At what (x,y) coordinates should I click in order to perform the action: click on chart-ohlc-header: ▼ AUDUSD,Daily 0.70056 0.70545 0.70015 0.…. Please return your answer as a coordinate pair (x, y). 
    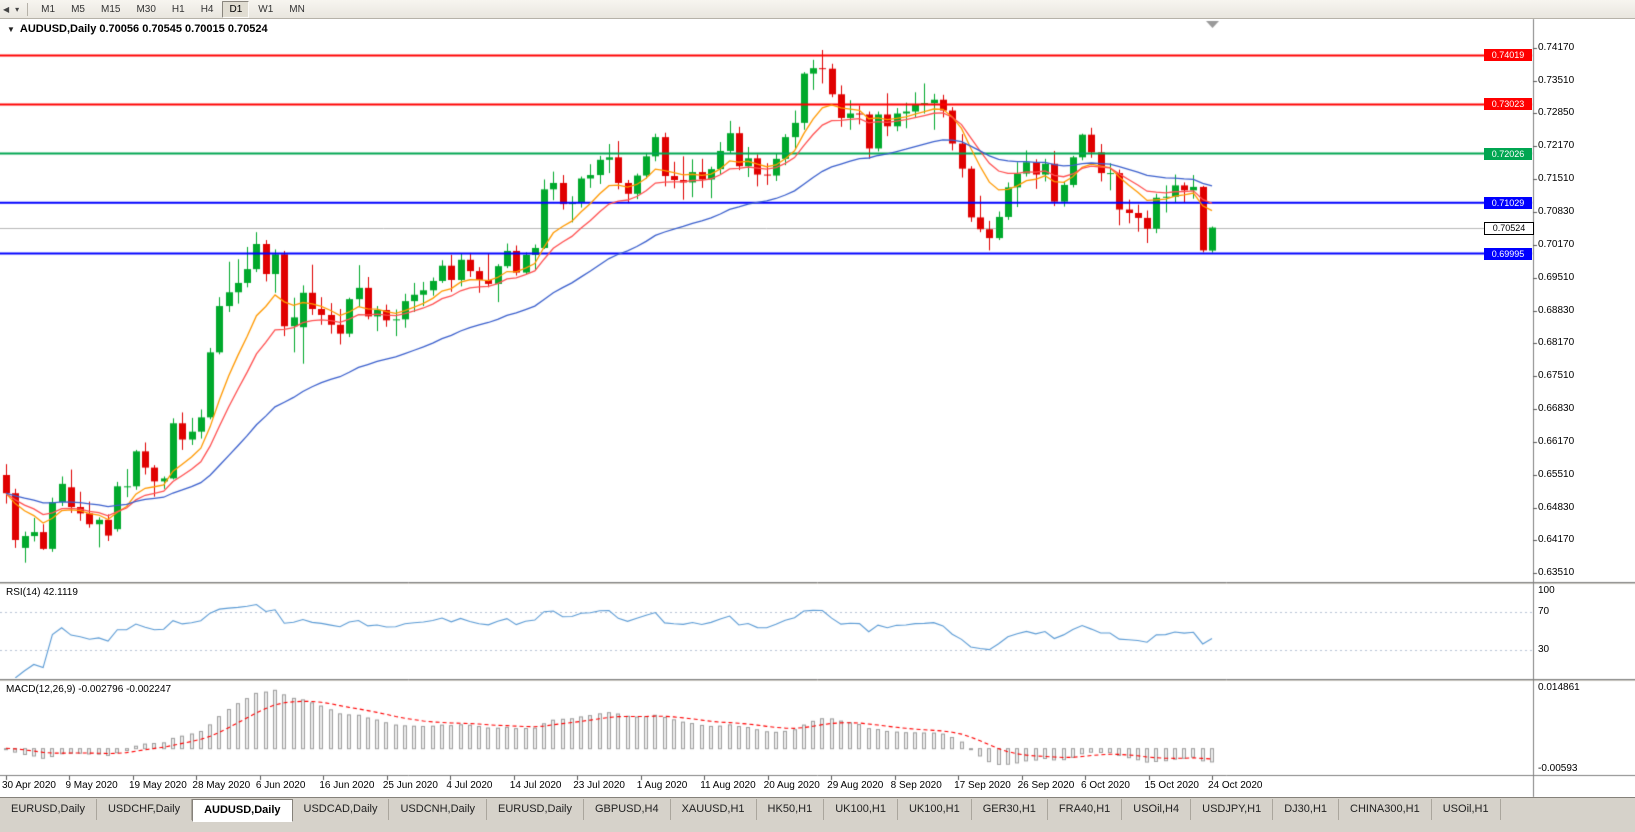
    Looking at the image, I should click on (137, 29).